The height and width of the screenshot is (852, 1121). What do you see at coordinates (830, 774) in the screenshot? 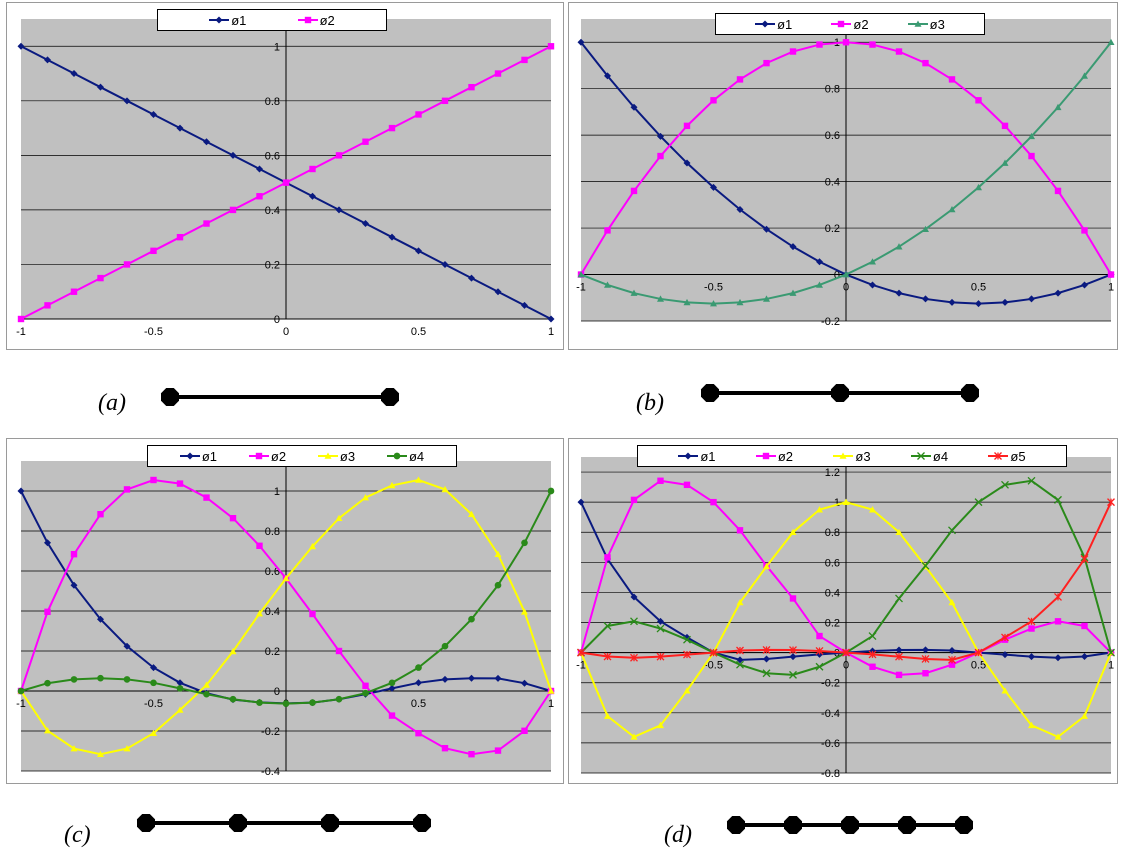
I see `y-tick-label: -0.8` at bounding box center [830, 774].